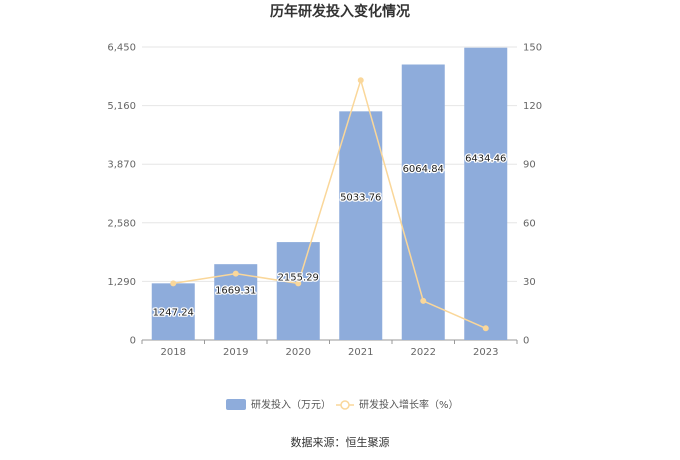 This screenshot has width=680, height=460. What do you see at coordinates (485, 159) in the screenshot?
I see `bar-value-label: 6434.46` at bounding box center [485, 159].